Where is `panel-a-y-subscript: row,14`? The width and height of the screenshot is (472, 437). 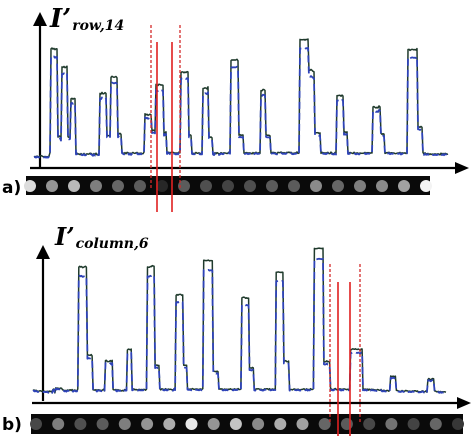 panel-a-y-subscript: row,14 is located at coordinates (98, 26).